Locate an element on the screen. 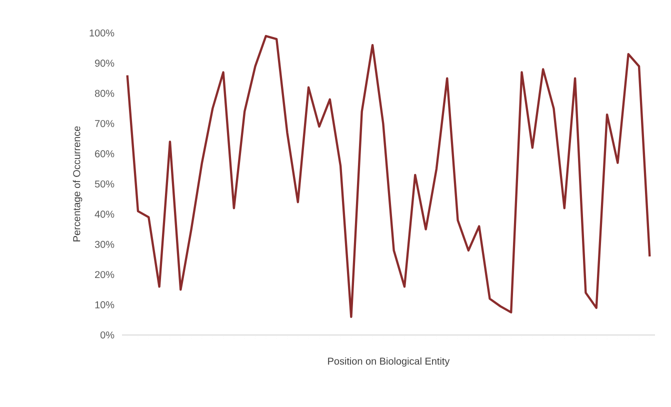 This screenshot has width=671, height=407. y-tick-label: 40% is located at coordinates (104, 214).